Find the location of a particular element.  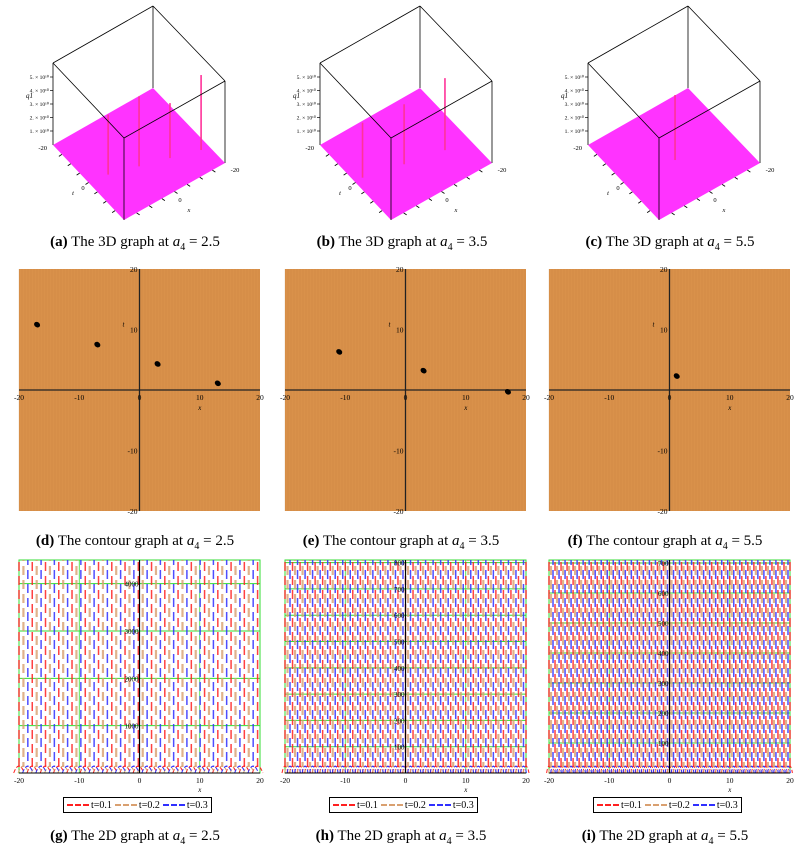

z-tick-label: 3. × 10¹⁰ is located at coordinates (40, 104).